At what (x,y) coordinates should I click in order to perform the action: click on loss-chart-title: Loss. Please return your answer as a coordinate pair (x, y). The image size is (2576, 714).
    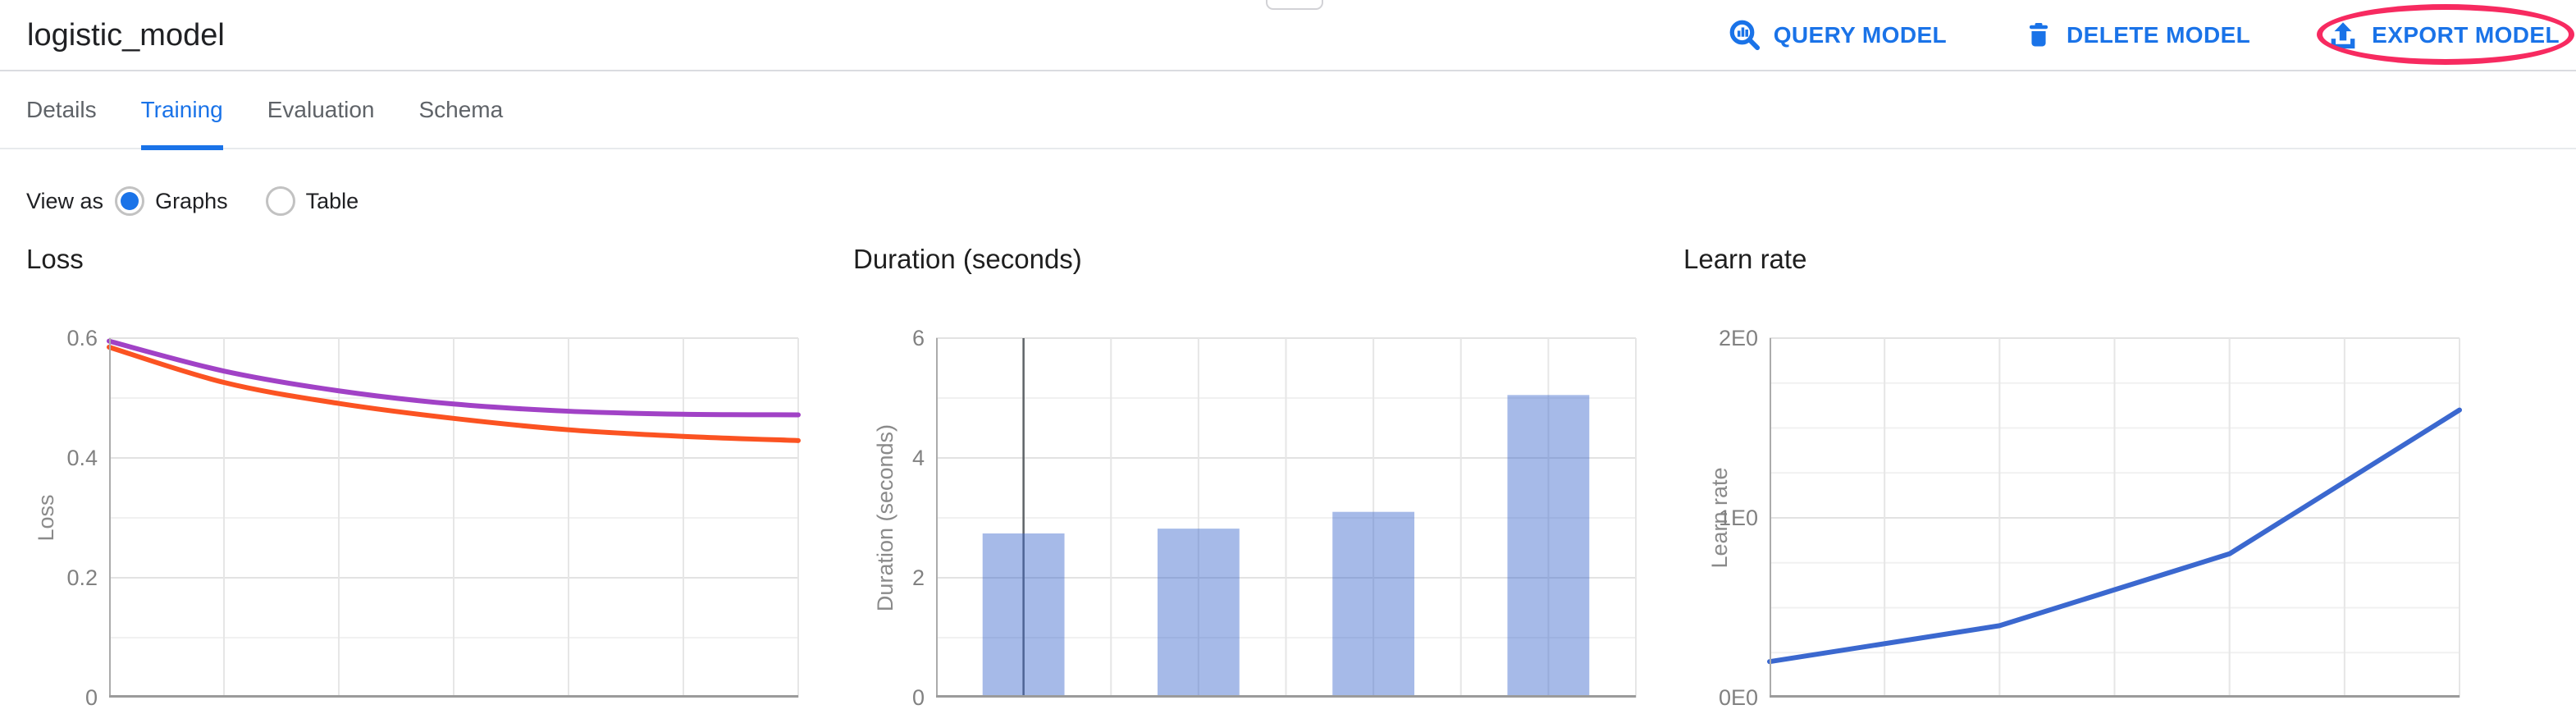
    Looking at the image, I should click on (55, 259).